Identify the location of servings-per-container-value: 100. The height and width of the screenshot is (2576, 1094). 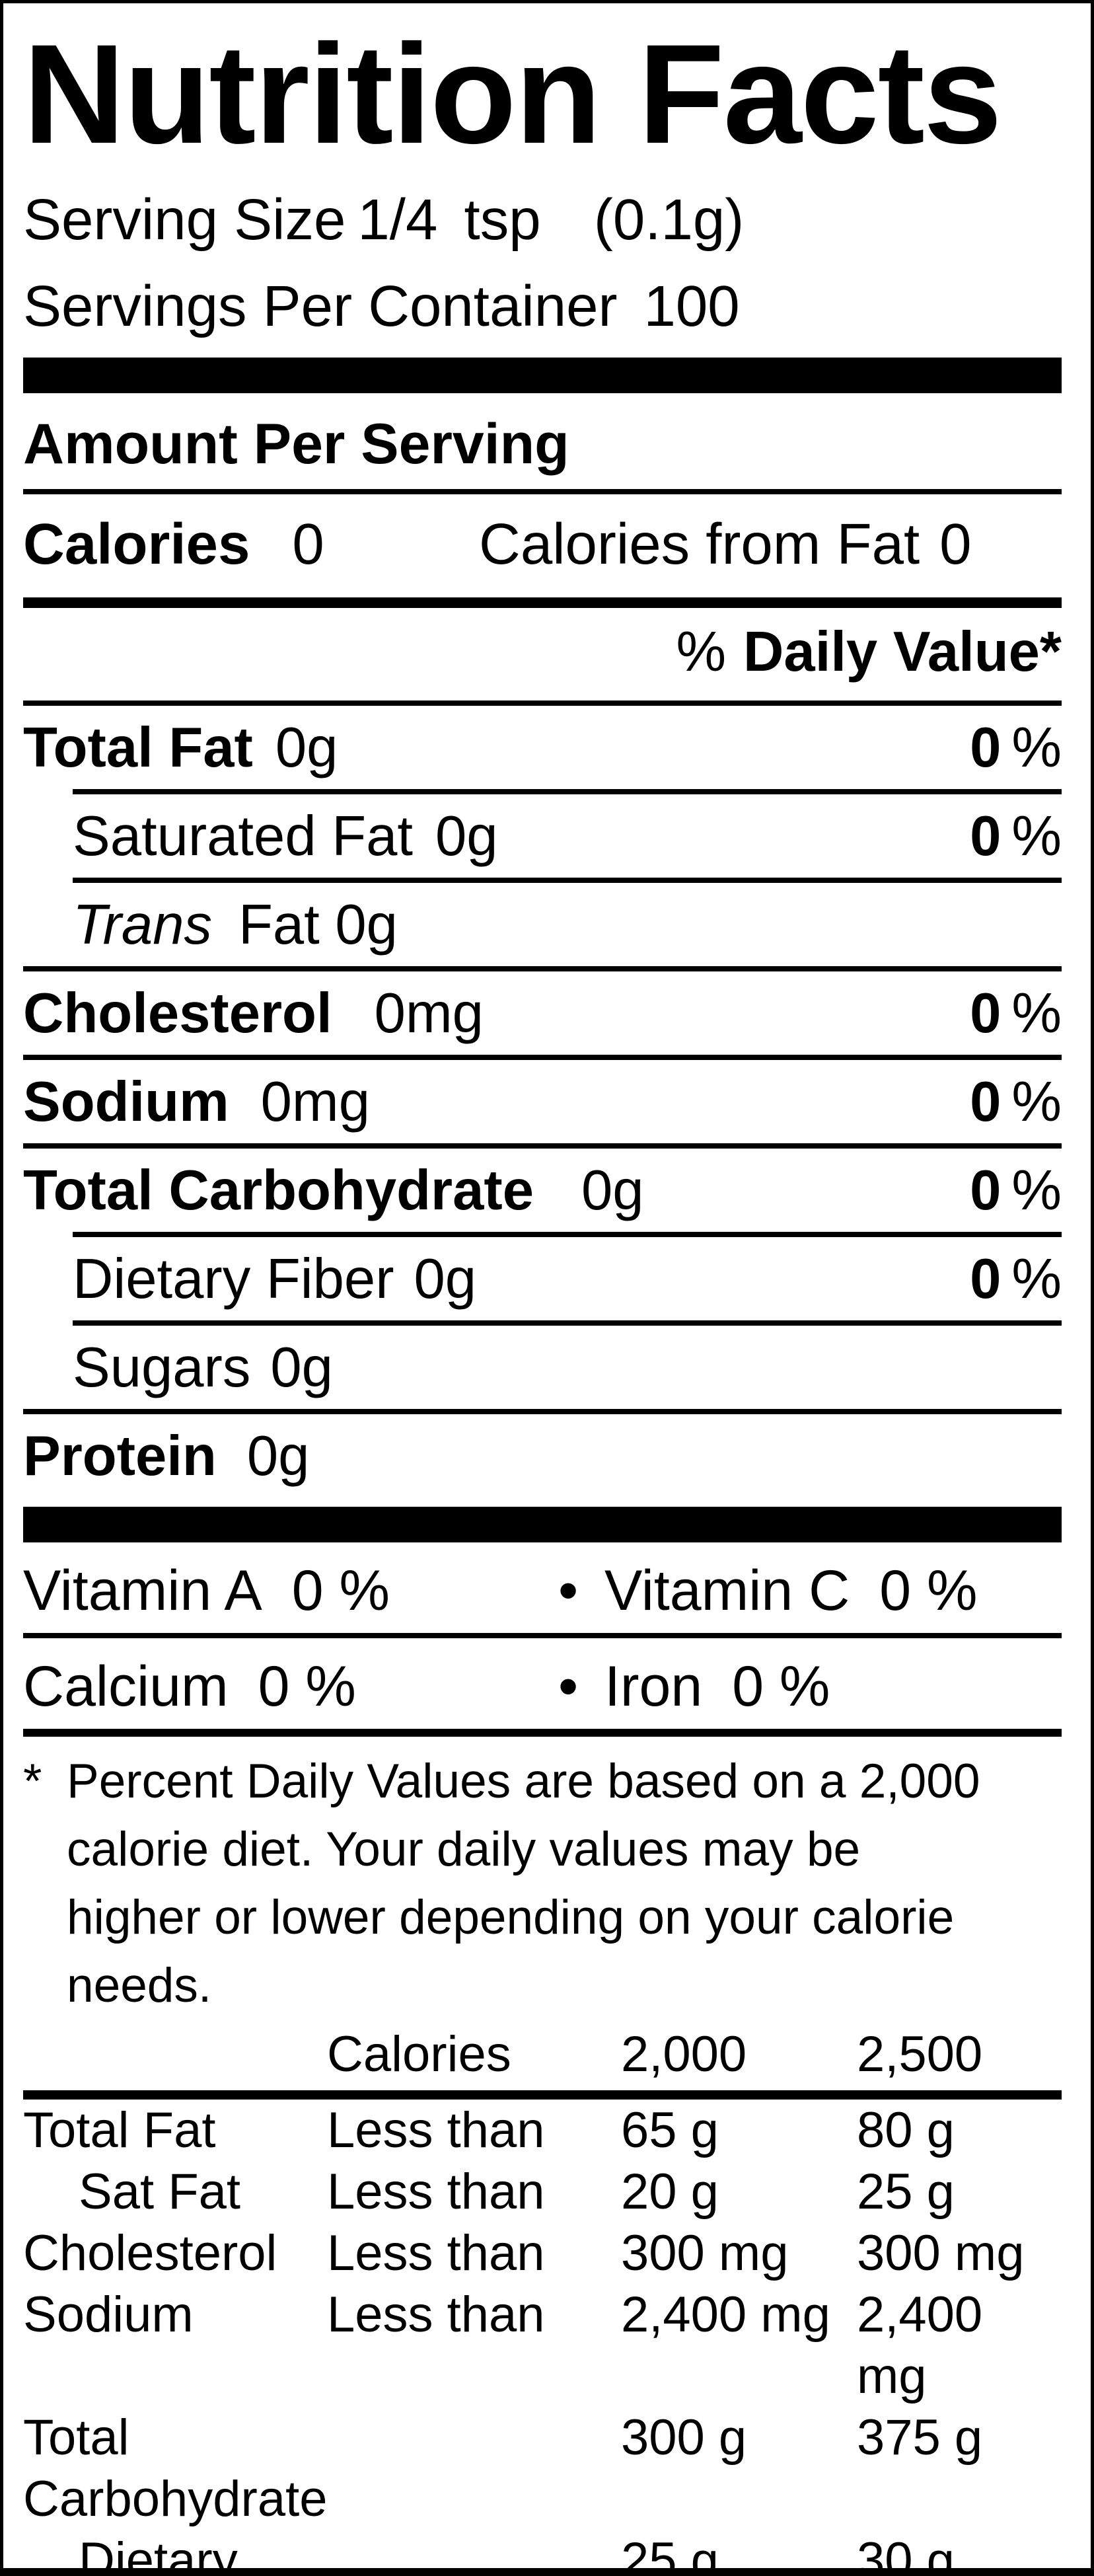
(691, 306).